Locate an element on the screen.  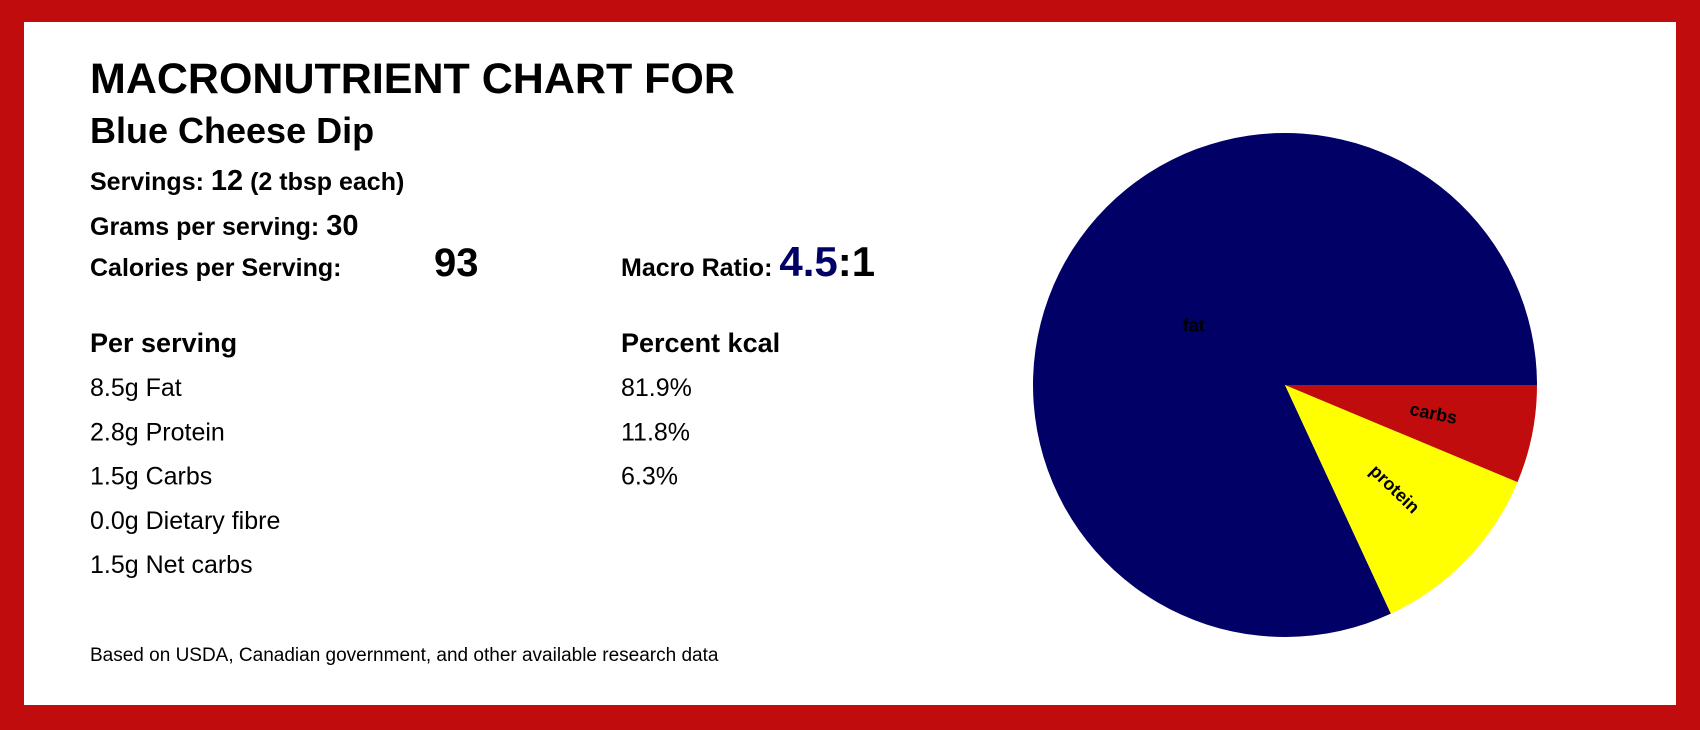
value: 30 is located at coordinates (342, 226).